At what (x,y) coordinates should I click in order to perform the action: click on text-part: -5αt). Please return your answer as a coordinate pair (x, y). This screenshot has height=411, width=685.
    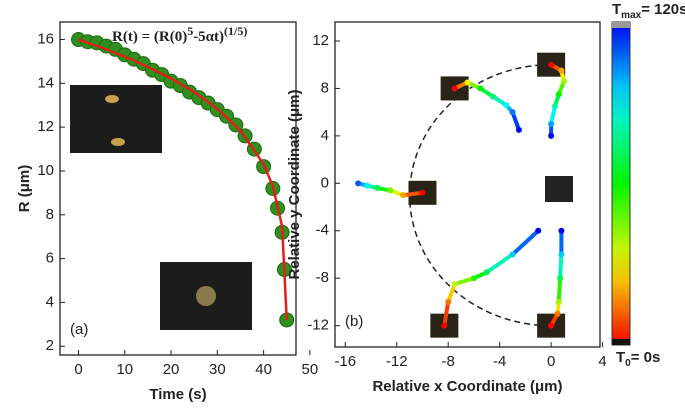
    Looking at the image, I should click on (208, 37).